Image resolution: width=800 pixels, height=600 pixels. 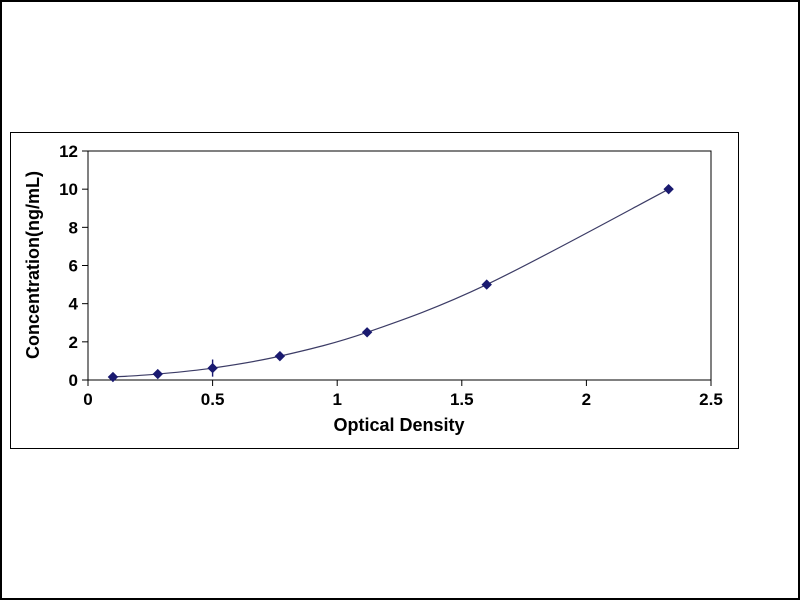 I want to click on y-tick-label: 10, so click(x=68, y=189).